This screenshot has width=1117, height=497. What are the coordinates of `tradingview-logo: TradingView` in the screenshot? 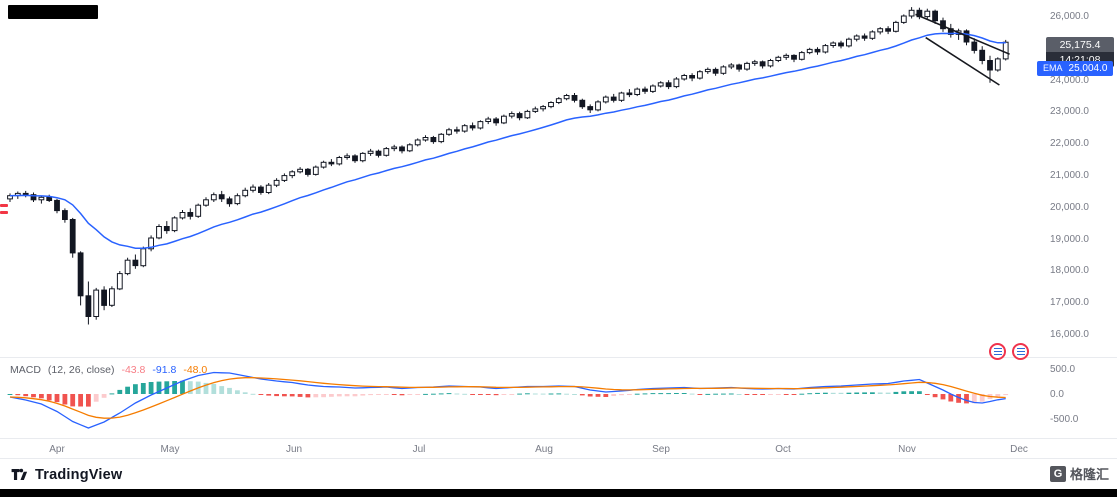 It's located at (66, 474).